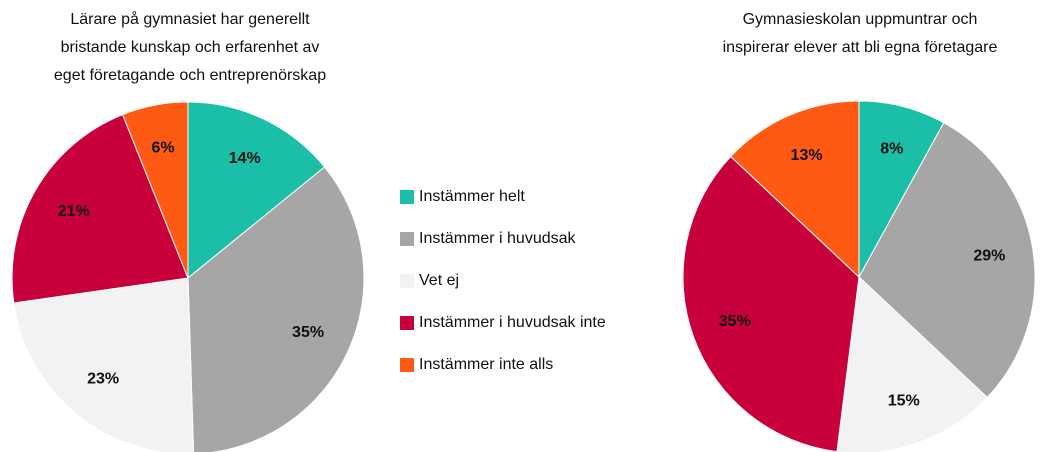  I want to click on chart-title: eget företagande och entreprenörskap, so click(190, 75).